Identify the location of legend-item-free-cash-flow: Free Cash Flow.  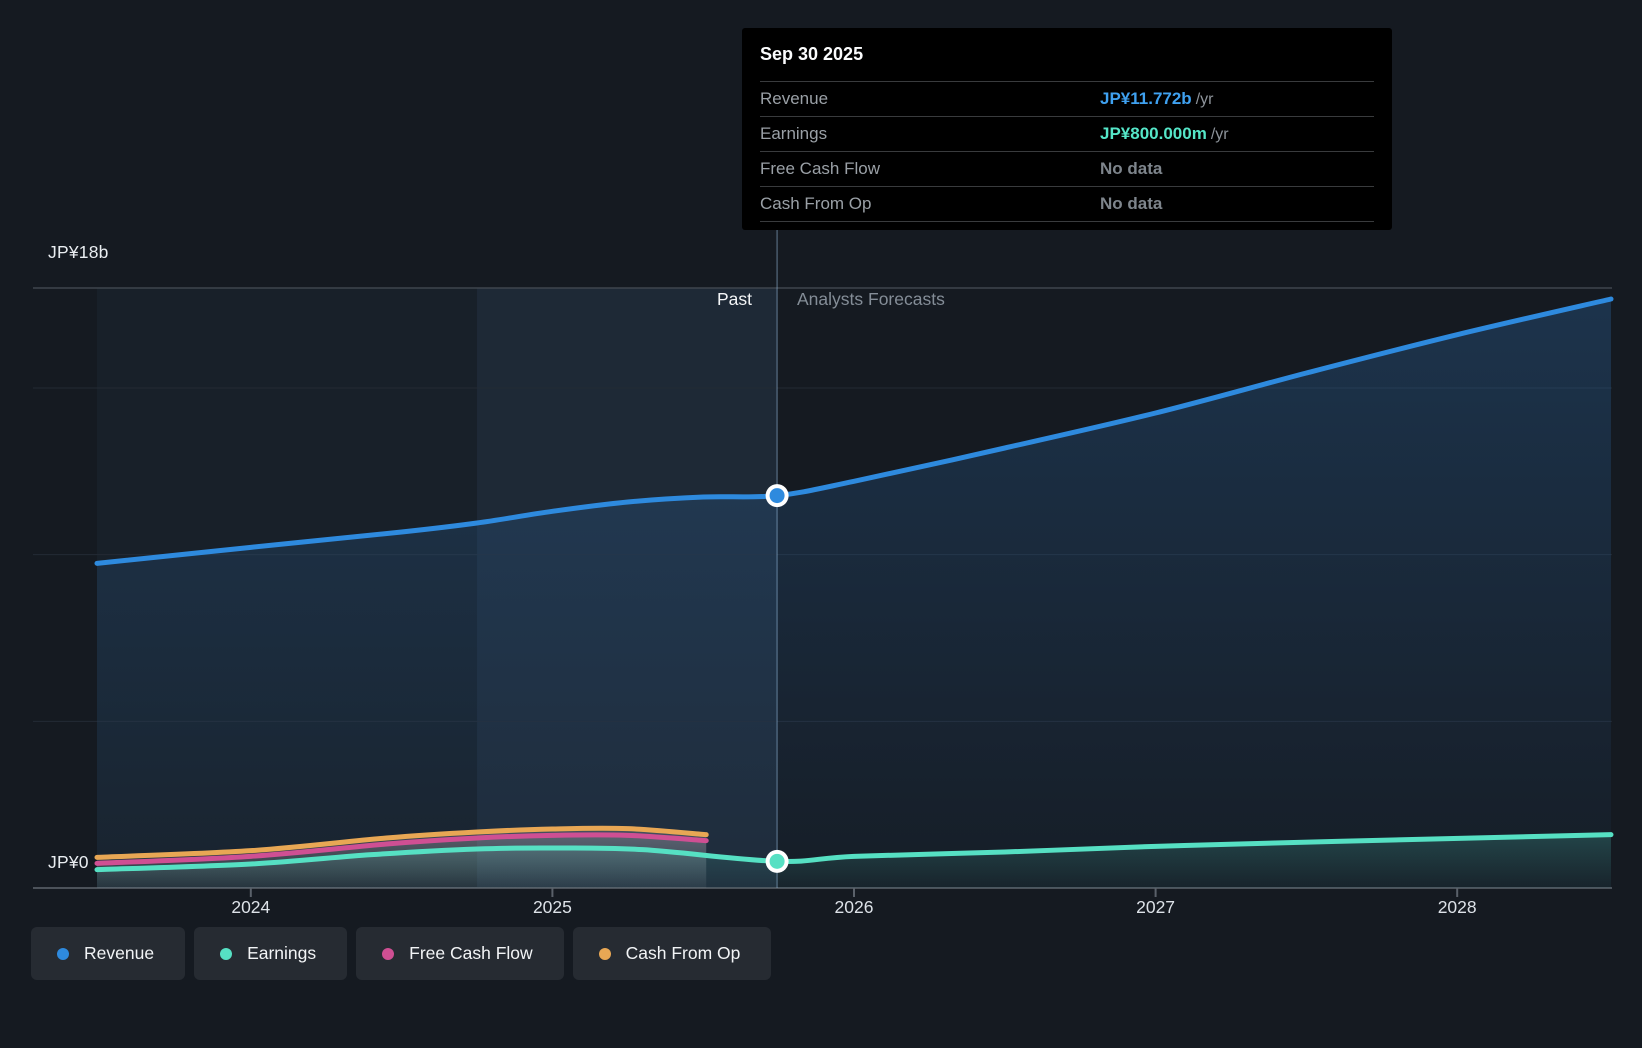
(460, 953).